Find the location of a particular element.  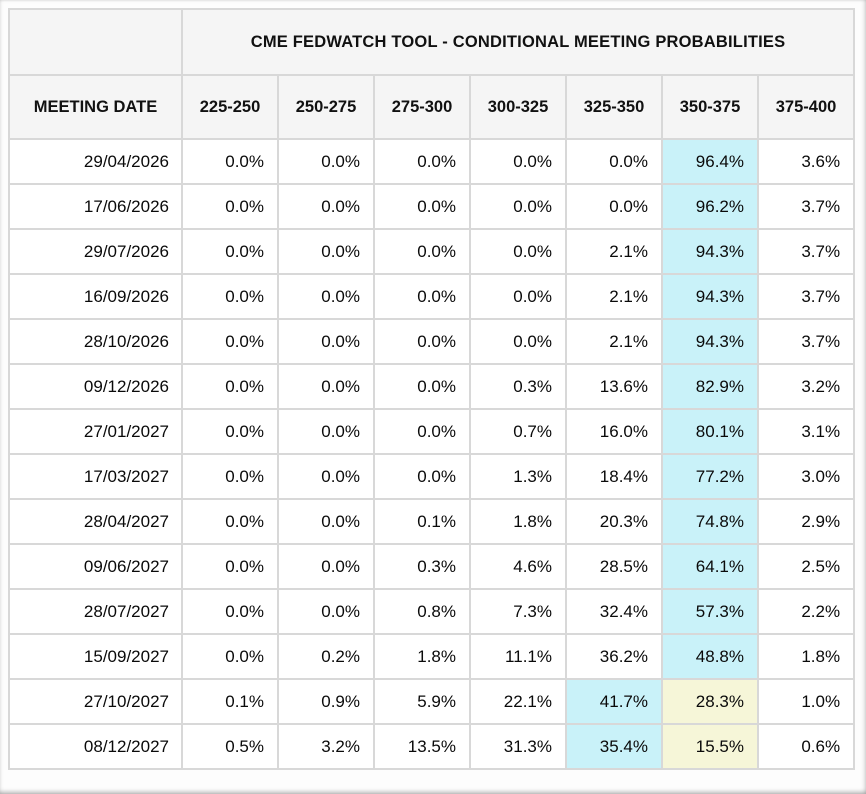

rate-range-header: 250-275 is located at coordinates (326, 107).